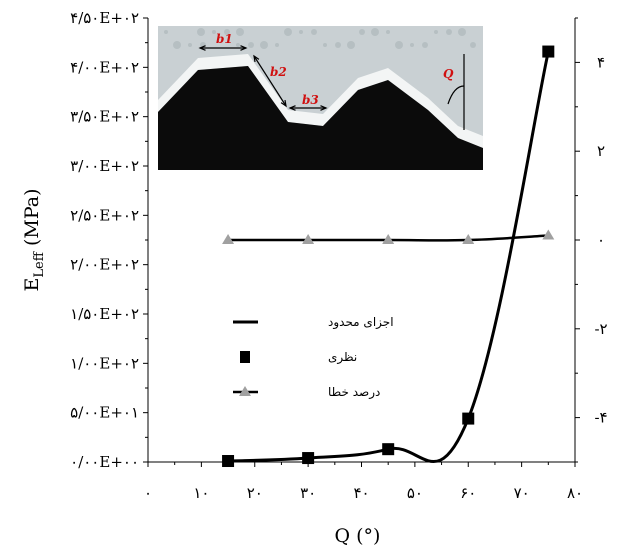 This screenshot has height=549, width=621. I want to click on y-left-tick-label: ۱/۵۰E+۰۲, so click(104, 314).